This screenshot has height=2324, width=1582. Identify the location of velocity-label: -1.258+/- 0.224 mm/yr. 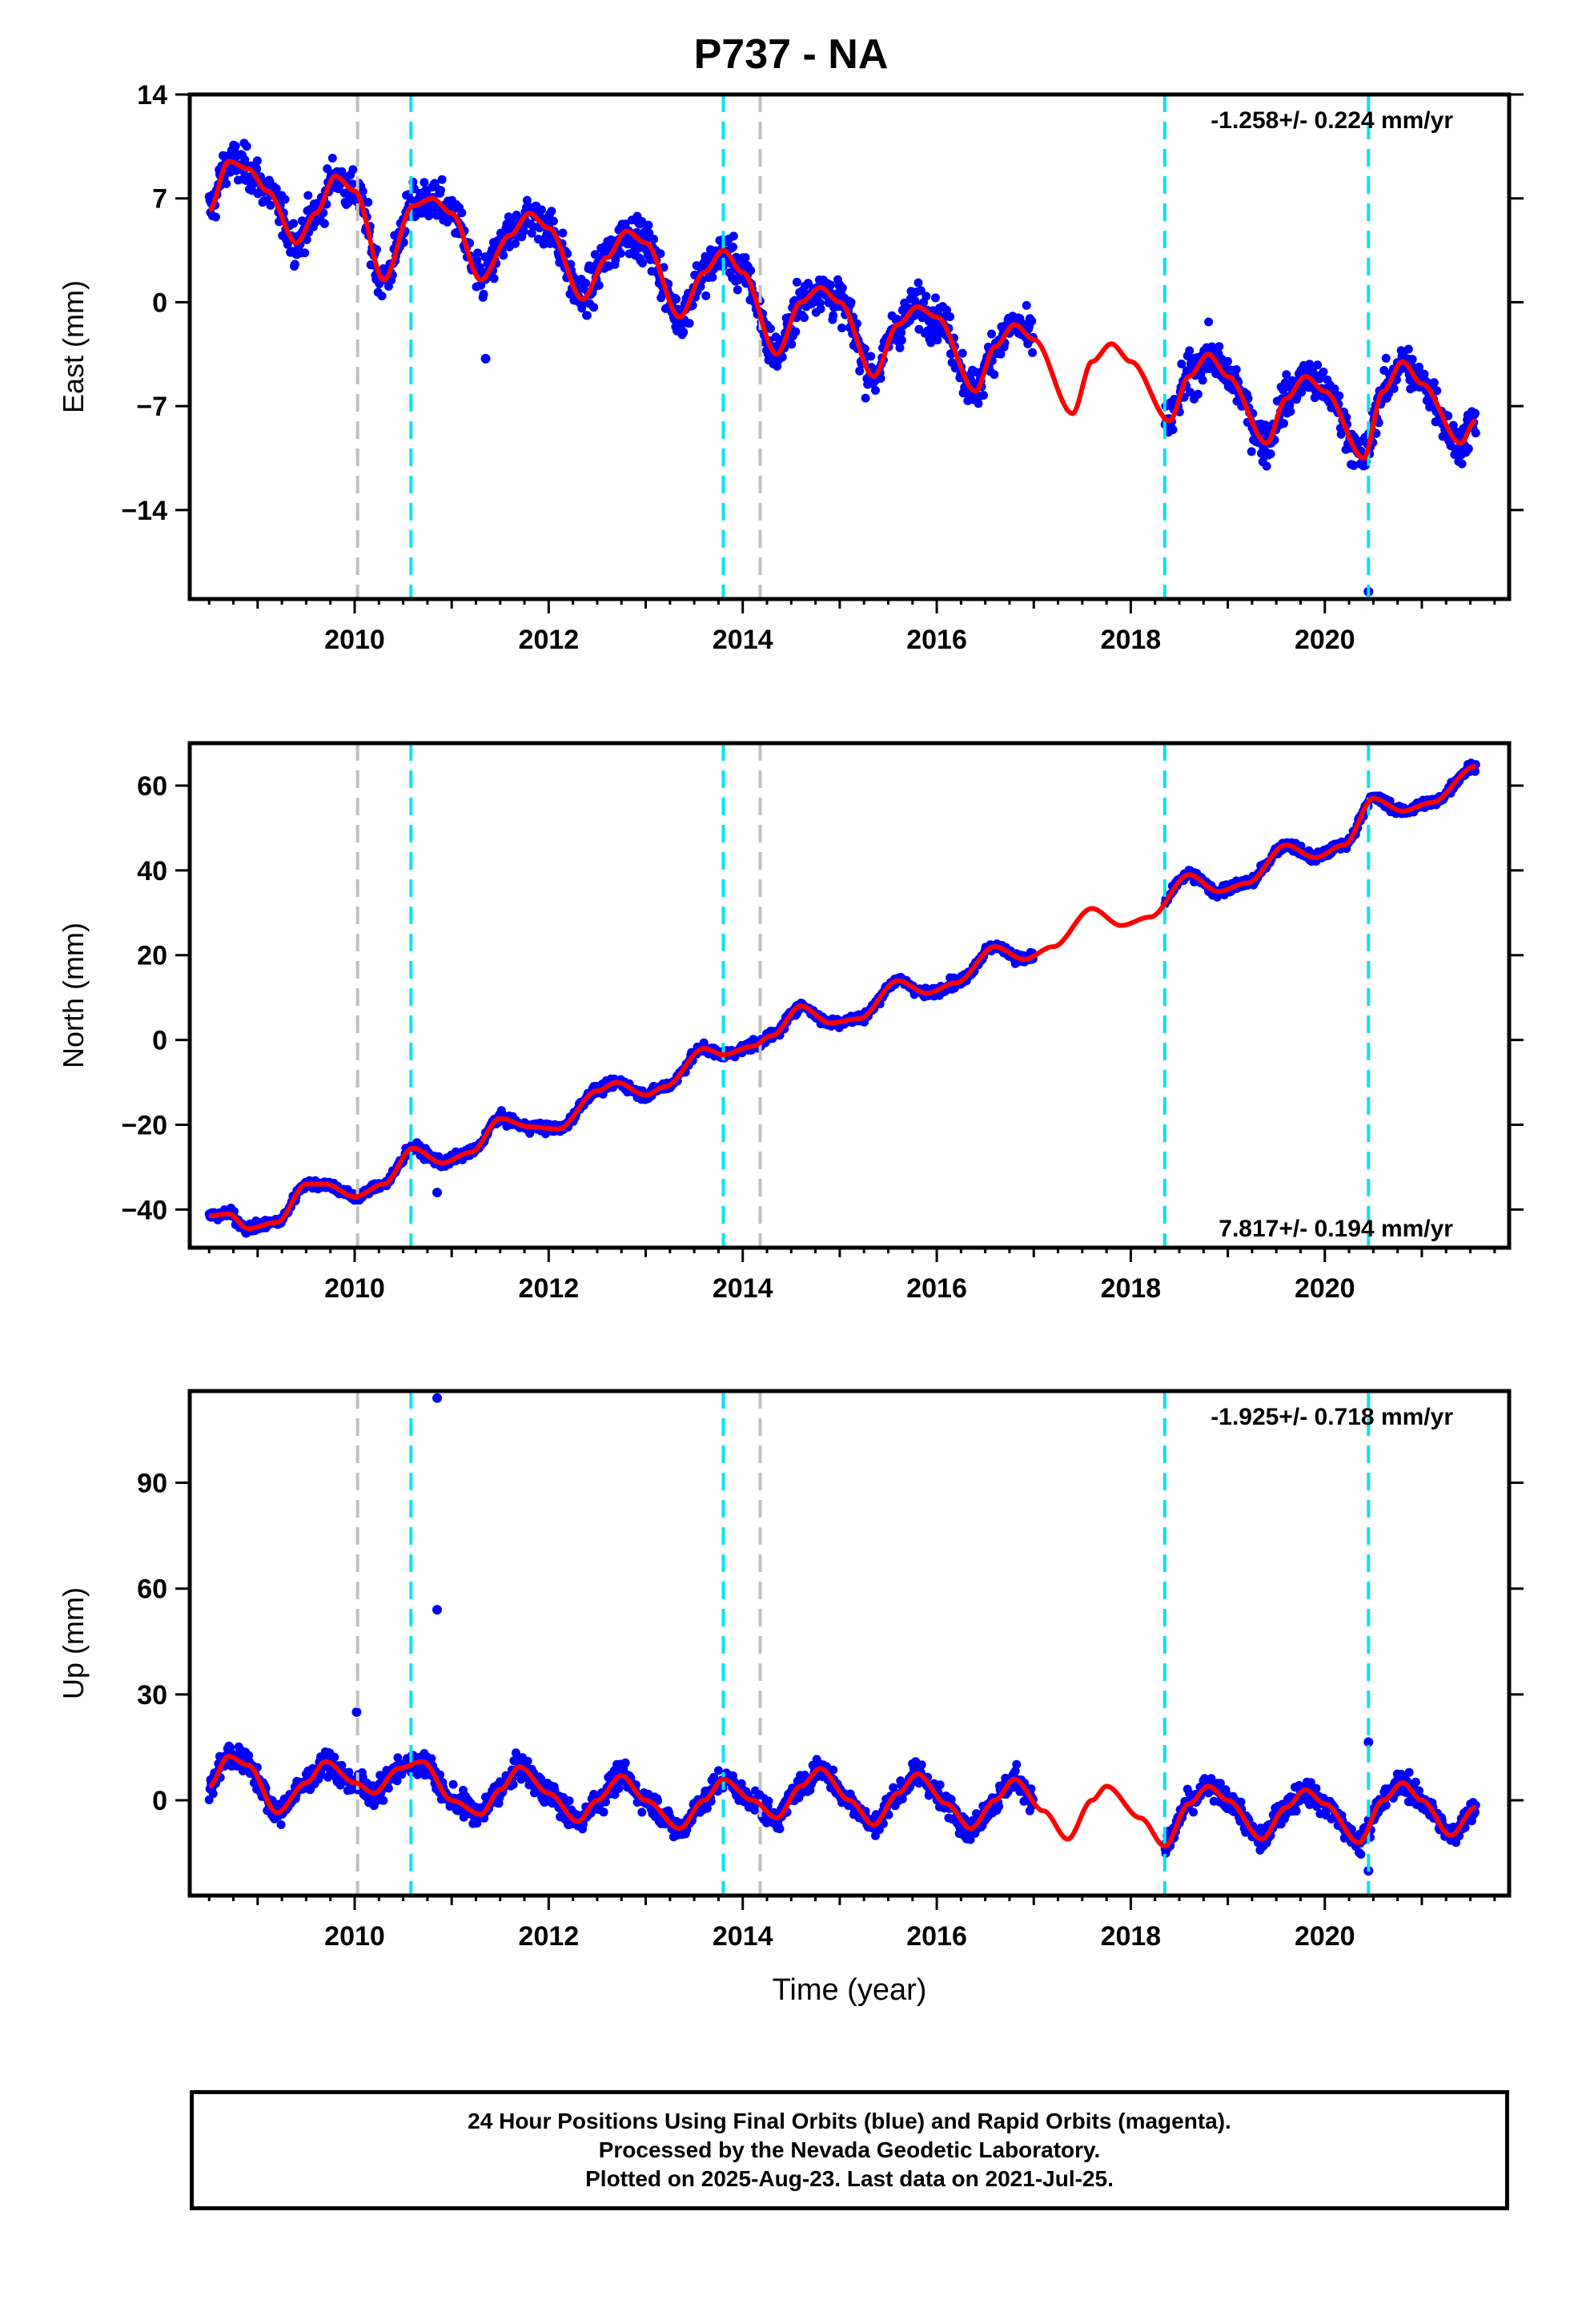
(1332, 121).